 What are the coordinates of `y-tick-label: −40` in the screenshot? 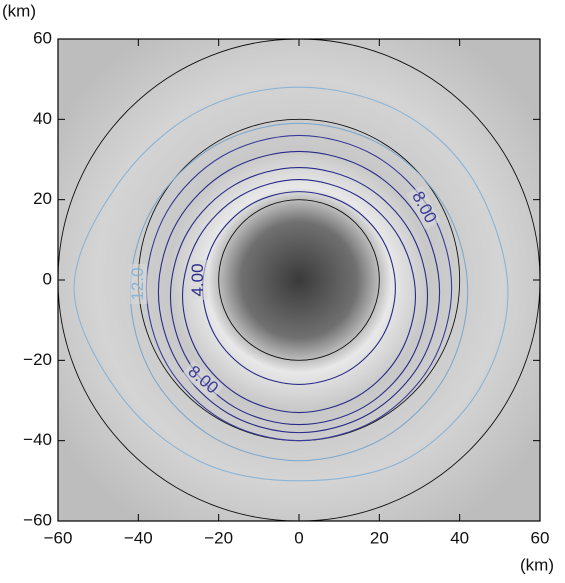 It's located at (37, 439).